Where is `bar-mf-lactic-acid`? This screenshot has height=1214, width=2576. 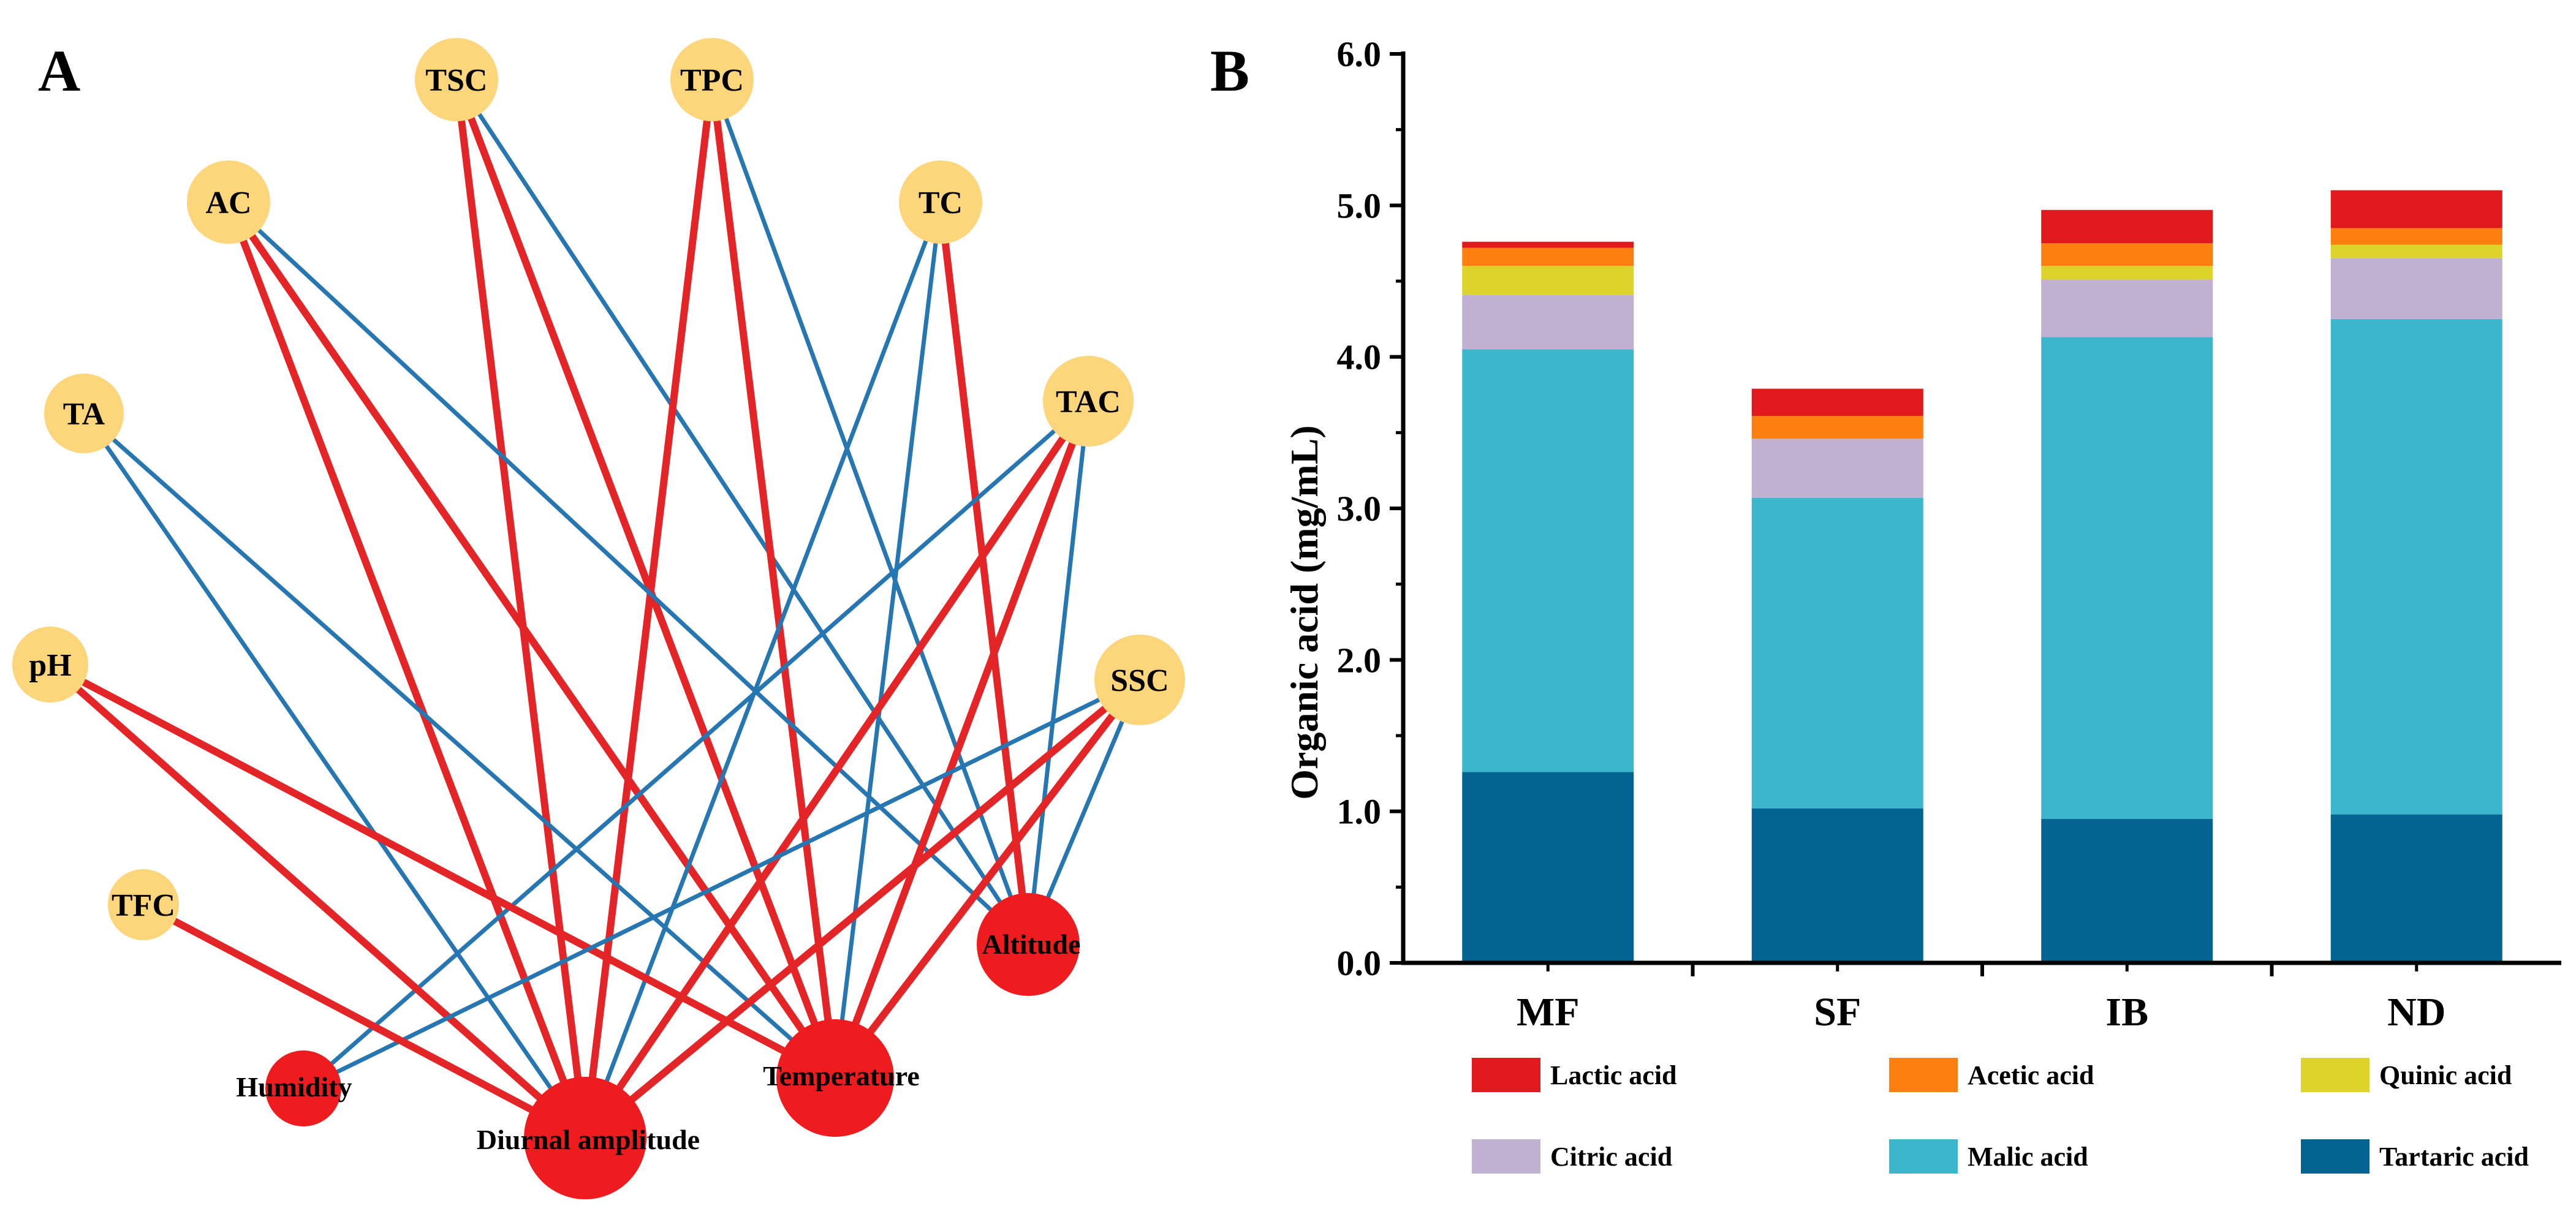 bar-mf-lactic-acid is located at coordinates (1548, 245).